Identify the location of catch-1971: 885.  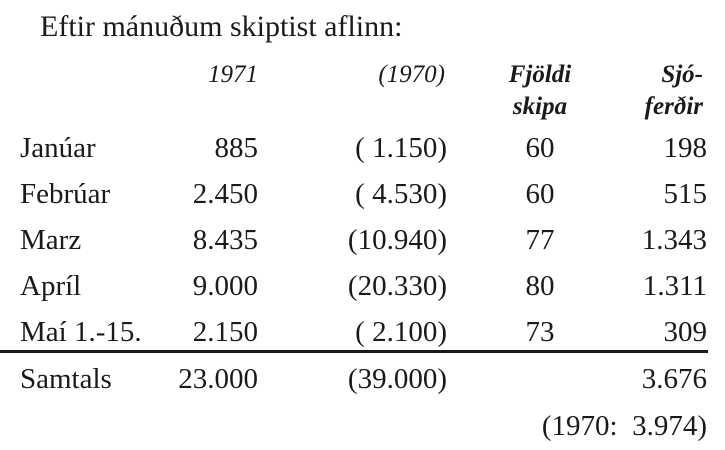
(236, 148).